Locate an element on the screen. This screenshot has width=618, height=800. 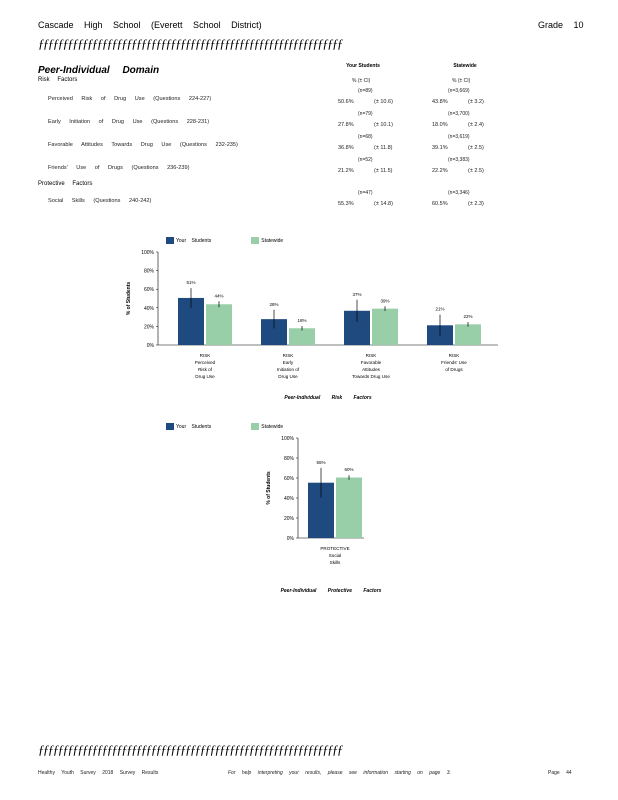
row-label: Social Skills (Questions 240-242) is located at coordinates (100, 201).